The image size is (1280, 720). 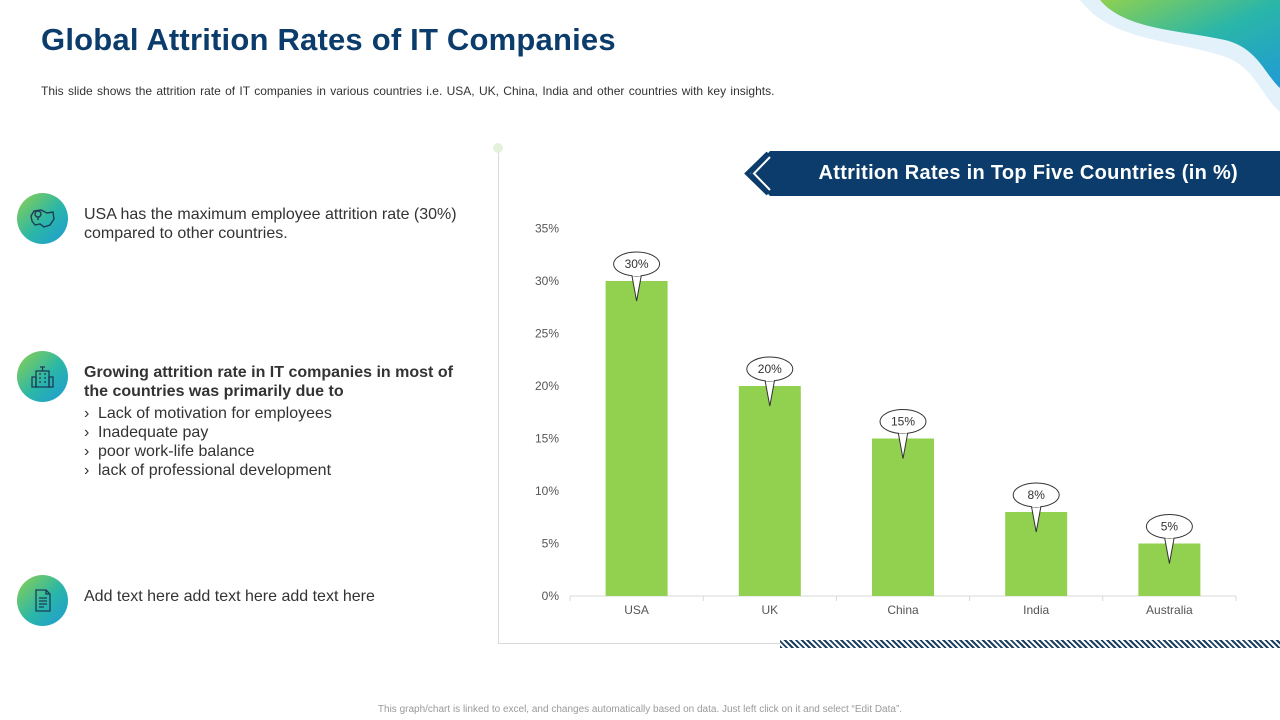 What do you see at coordinates (1180, 56) in the screenshot?
I see `corner-decoration` at bounding box center [1180, 56].